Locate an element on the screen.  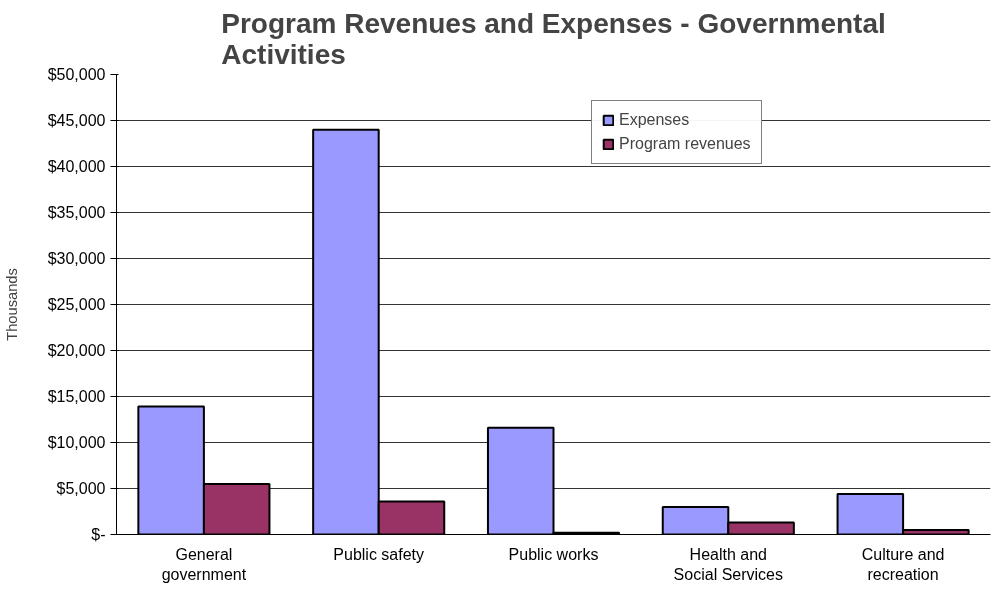
legend-label: Expenses is located at coordinates (654, 120).